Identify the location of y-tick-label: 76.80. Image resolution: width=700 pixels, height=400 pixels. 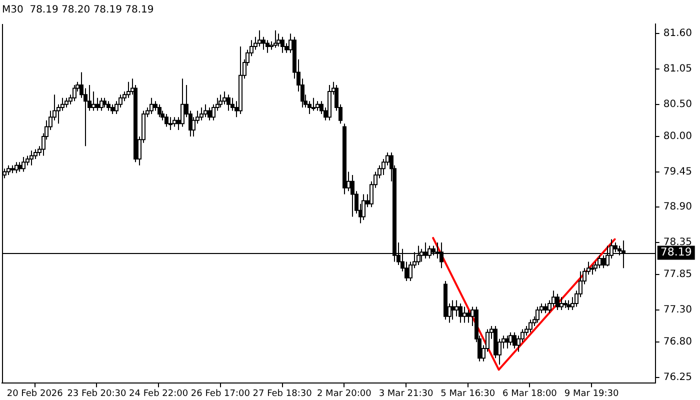
(677, 342).